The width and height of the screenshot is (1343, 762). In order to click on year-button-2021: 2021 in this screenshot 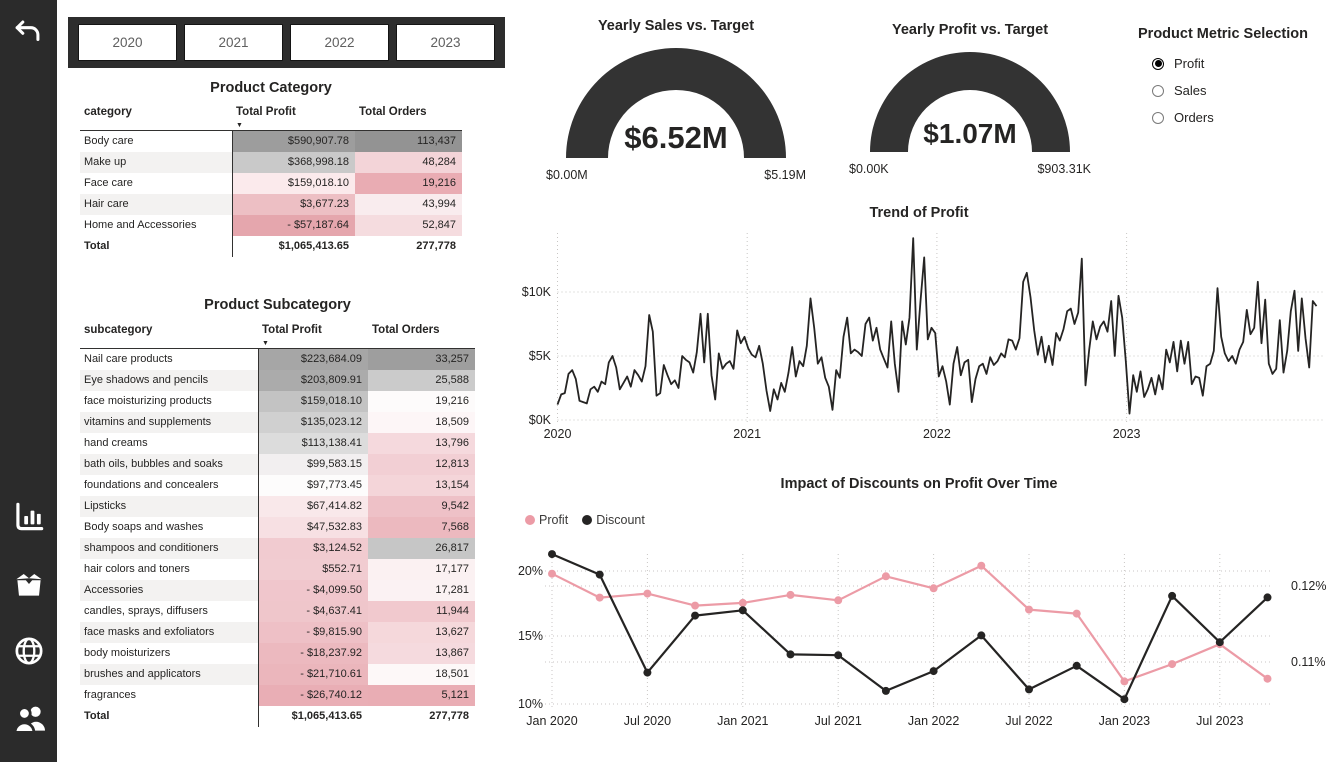, I will do `click(233, 42)`.